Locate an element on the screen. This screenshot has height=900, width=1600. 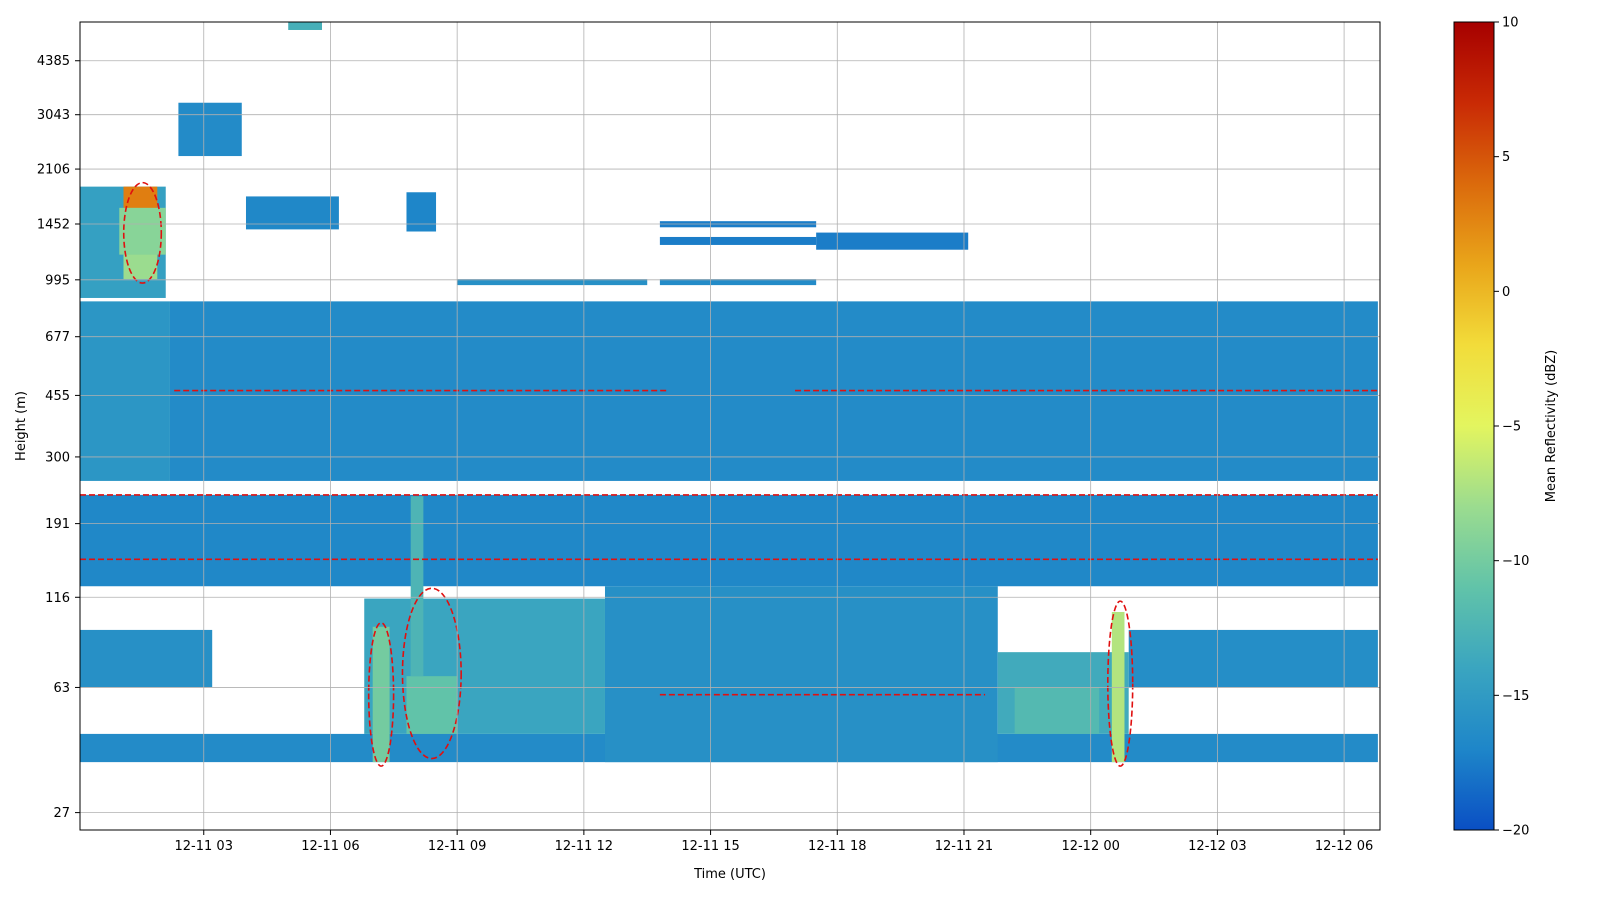
colorbar-tick-label: −15 is located at coordinates (1515, 696).